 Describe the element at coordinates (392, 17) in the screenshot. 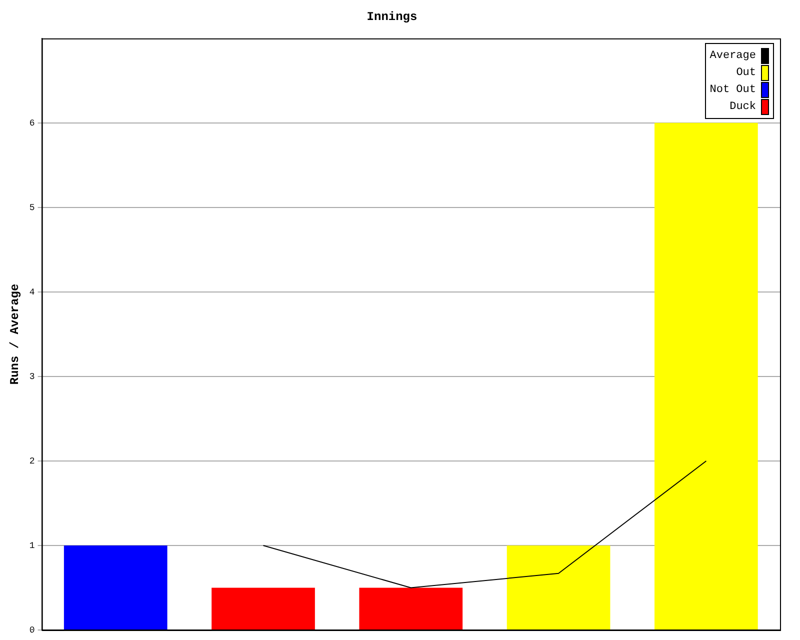

I see `chart-title: Innings` at that location.